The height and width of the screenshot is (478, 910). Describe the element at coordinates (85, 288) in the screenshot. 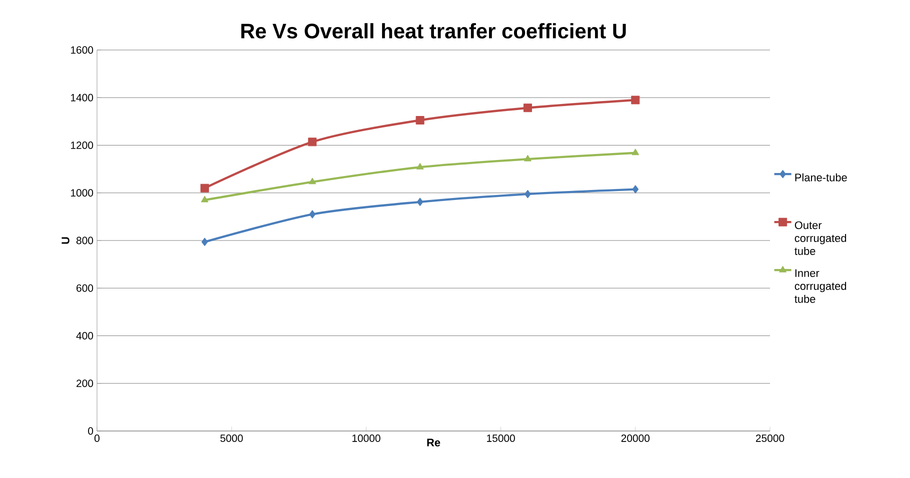

I see `y-tick-label: 600` at that location.